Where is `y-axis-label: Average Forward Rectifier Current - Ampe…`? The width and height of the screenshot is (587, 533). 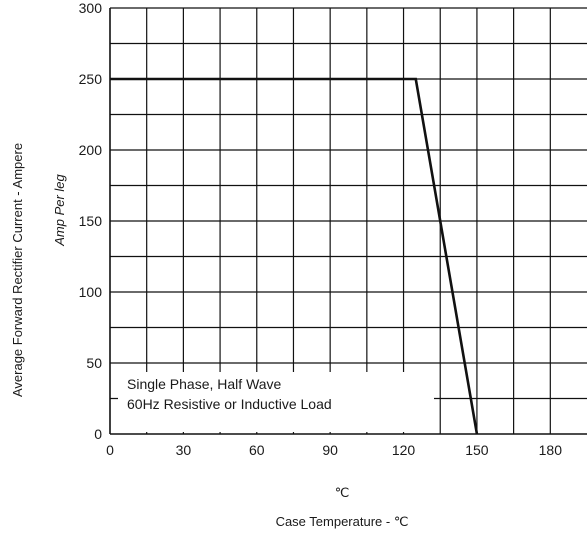 y-axis-label: Average Forward Rectifier Current - Ampe… is located at coordinates (17, 270).